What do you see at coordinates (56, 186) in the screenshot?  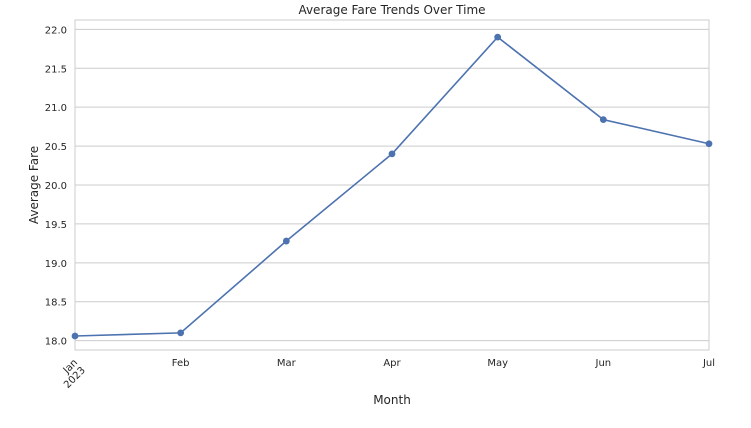 I see `y-tick-label: 20.0` at bounding box center [56, 186].